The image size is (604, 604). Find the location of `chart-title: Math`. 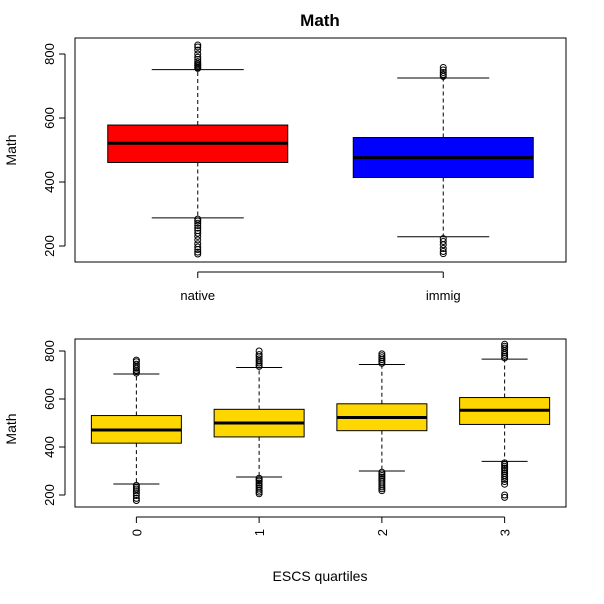

chart-title: Math is located at coordinates (320, 20).